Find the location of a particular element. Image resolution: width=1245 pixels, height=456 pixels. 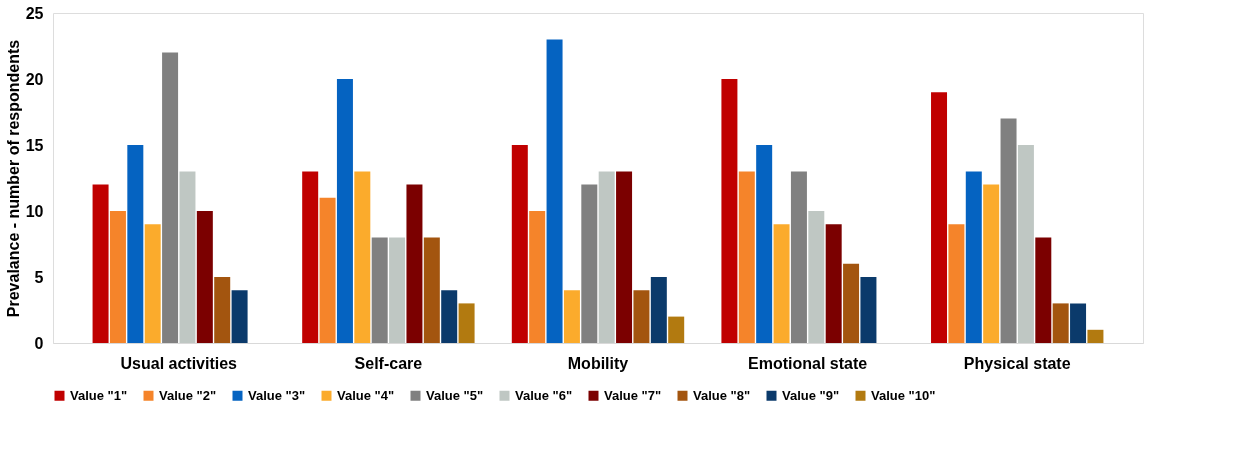

y-tick-label: 10 is located at coordinates (34, 211).